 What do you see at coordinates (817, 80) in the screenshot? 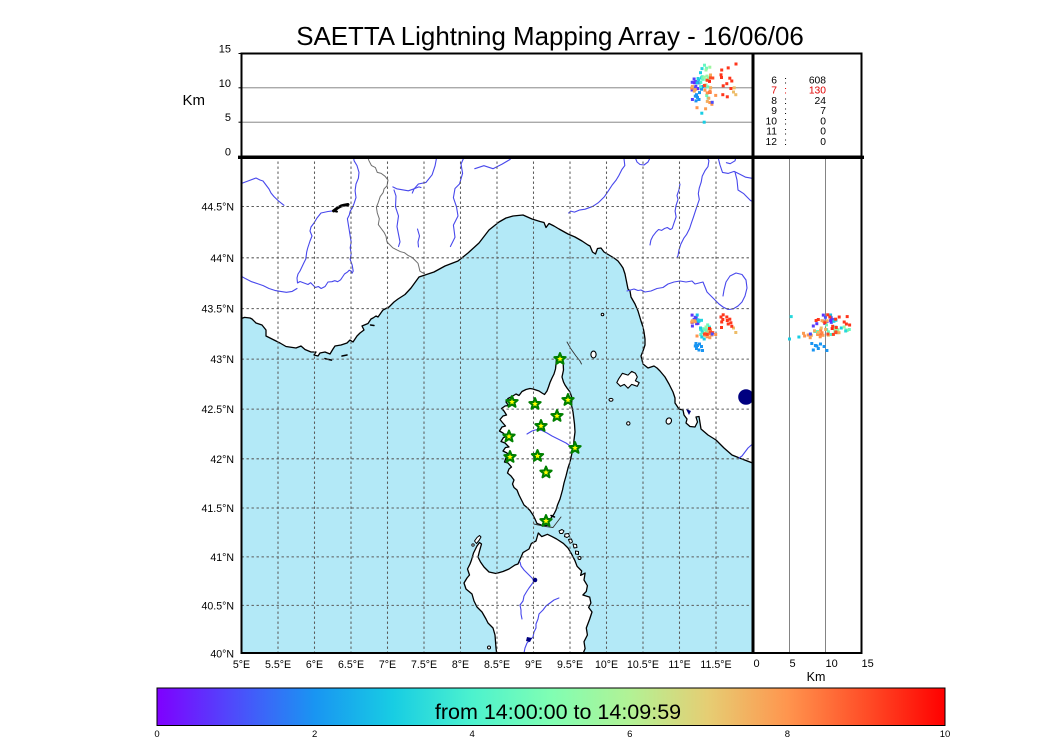
I see `svg-text: 608` at bounding box center [817, 80].